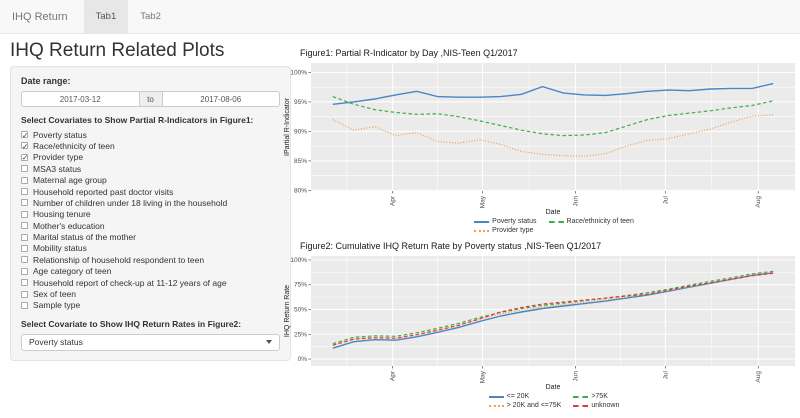 This screenshot has width=800, height=418. Describe the element at coordinates (150, 16) in the screenshot. I see `tab-tab2: Tab2` at that location.